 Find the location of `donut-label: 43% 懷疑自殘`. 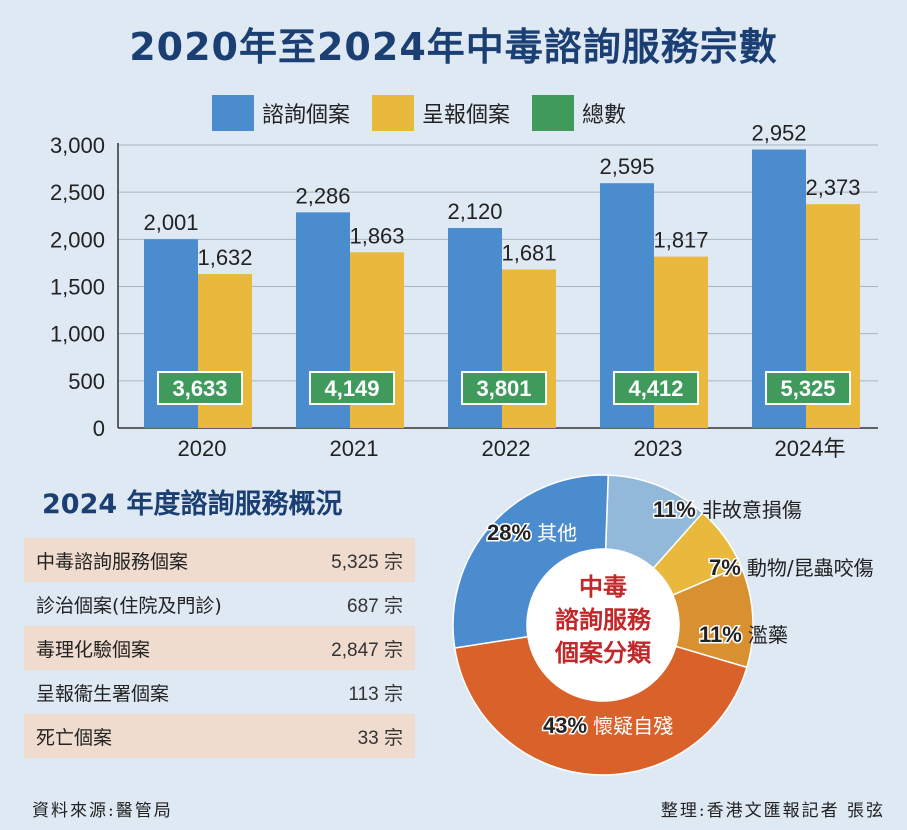

donut-label: 43% 懷疑自殘 is located at coordinates (608, 725).